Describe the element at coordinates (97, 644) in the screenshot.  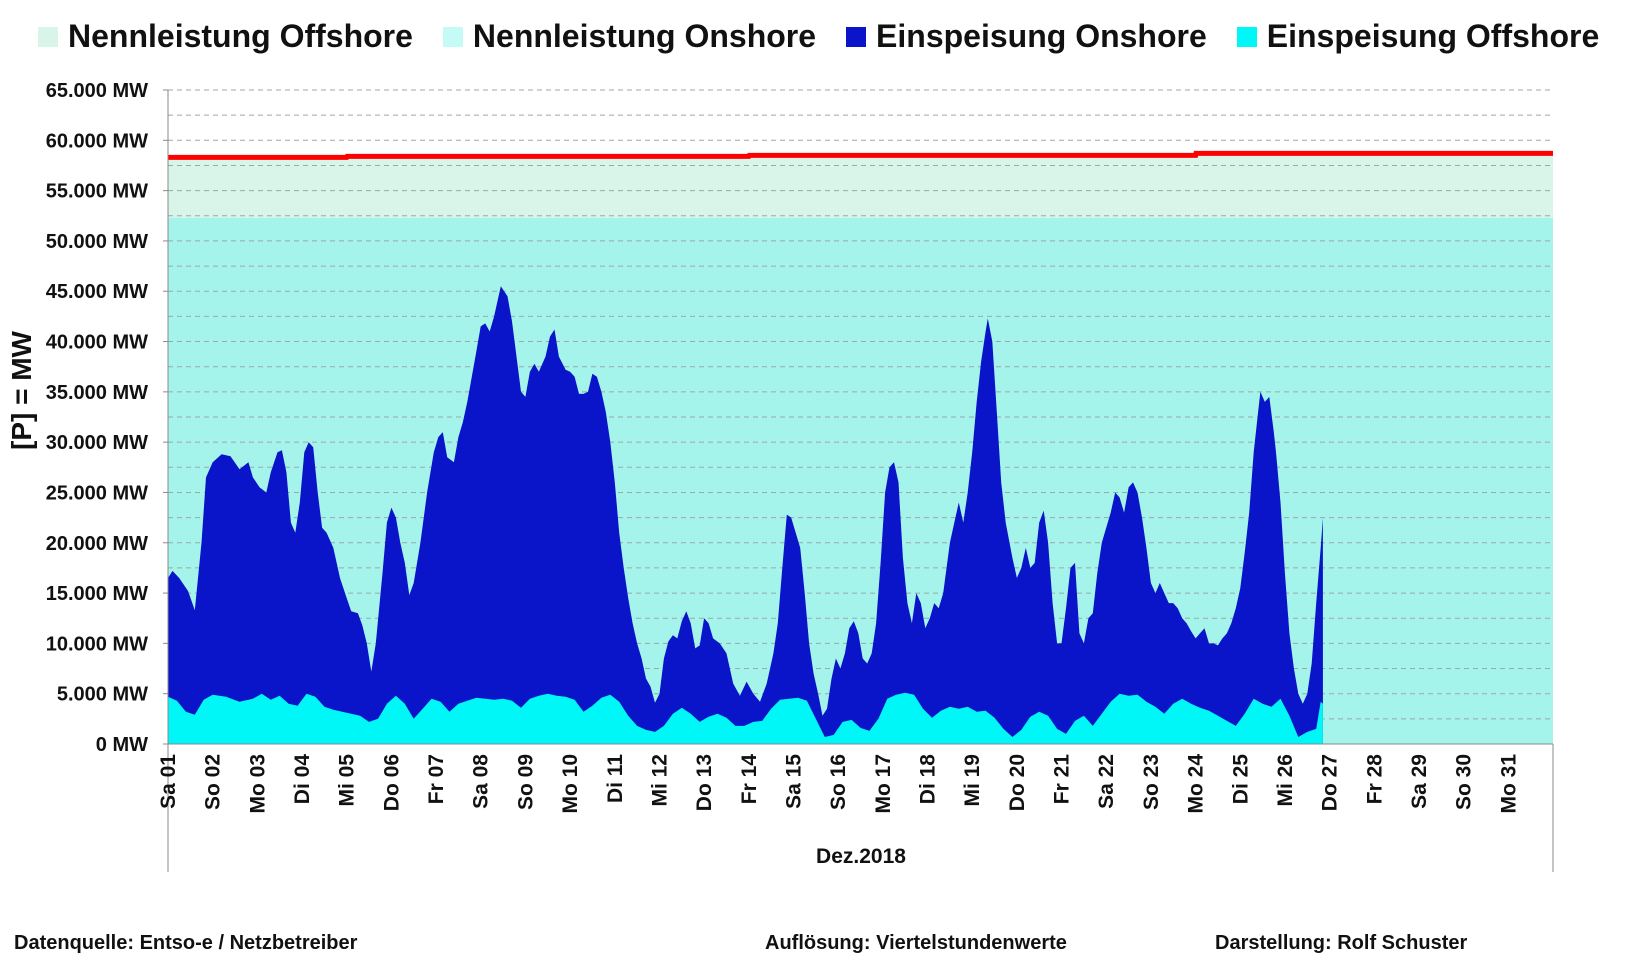
I see `y-tick-label: 10.000 MW` at that location.